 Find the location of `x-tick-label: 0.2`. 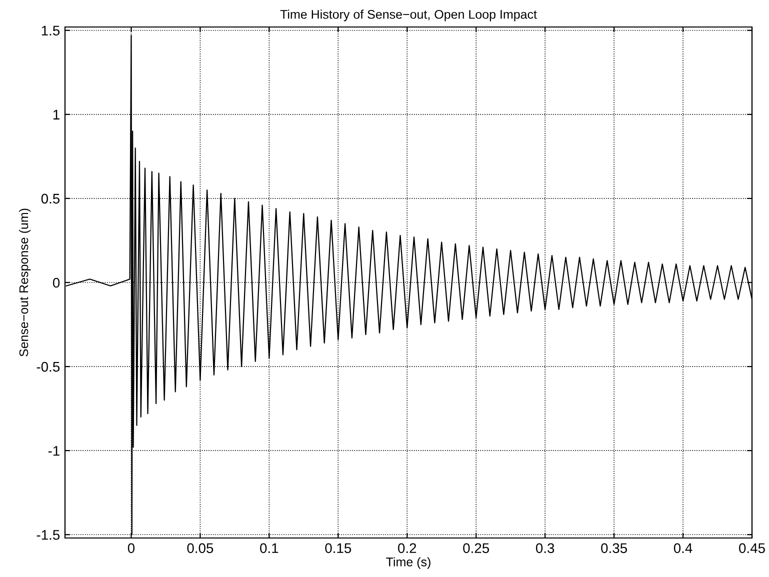

x-tick-label: 0.2 is located at coordinates (407, 548).